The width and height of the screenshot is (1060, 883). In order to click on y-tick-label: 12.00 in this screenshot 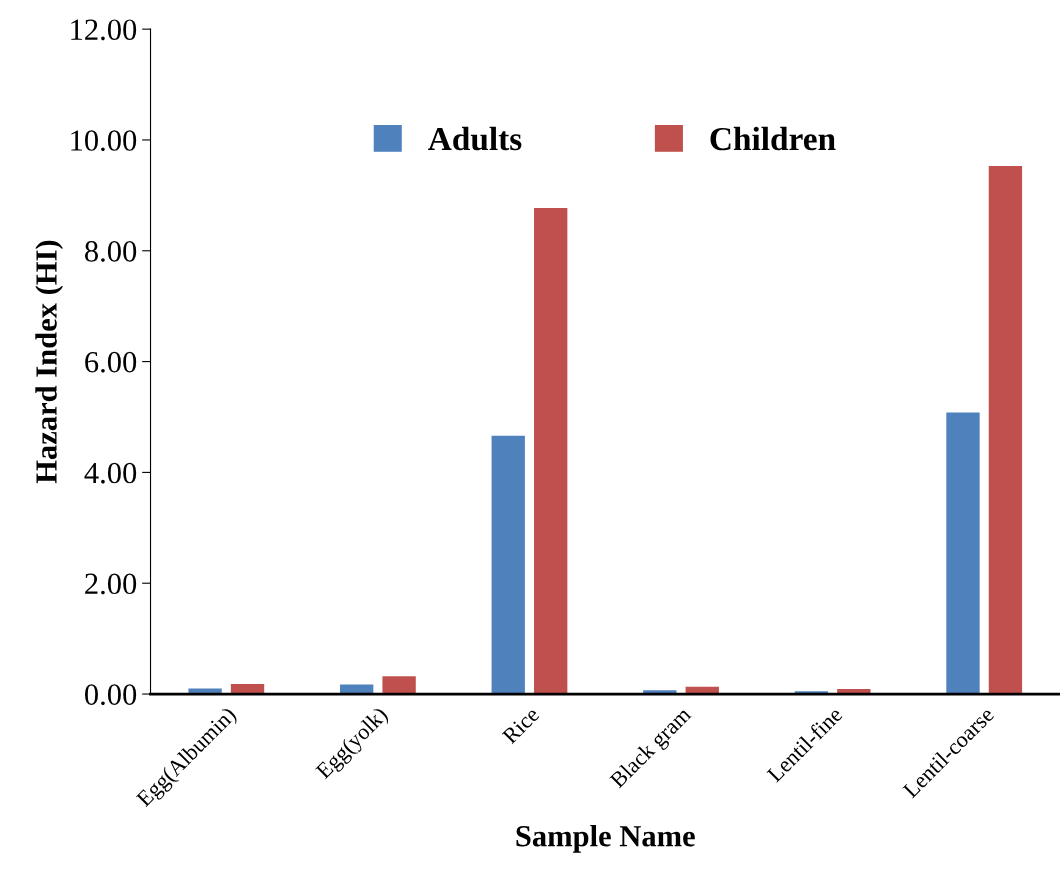, I will do `click(104, 30)`.